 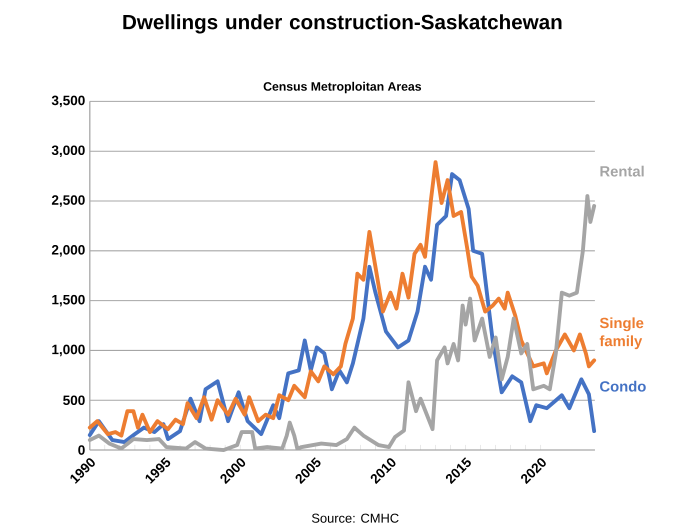 What do you see at coordinates (68, 350) in the screenshot?
I see `y-tick-label: 1,000` at bounding box center [68, 350].